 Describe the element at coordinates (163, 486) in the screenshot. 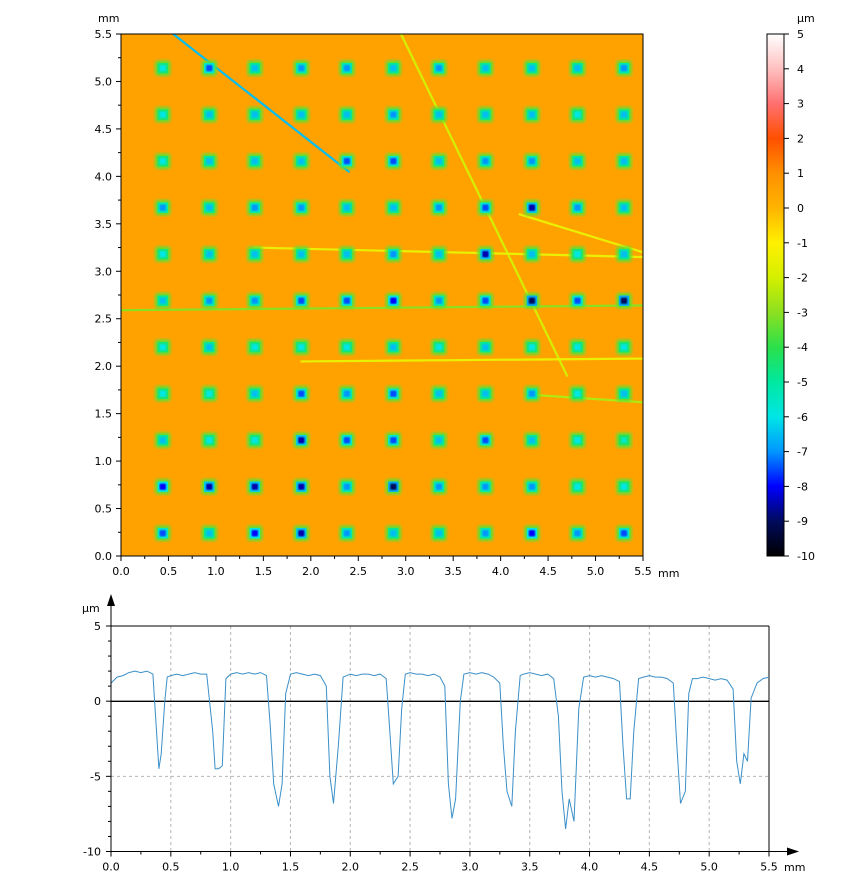

I see `pit-r2-c1` at that location.